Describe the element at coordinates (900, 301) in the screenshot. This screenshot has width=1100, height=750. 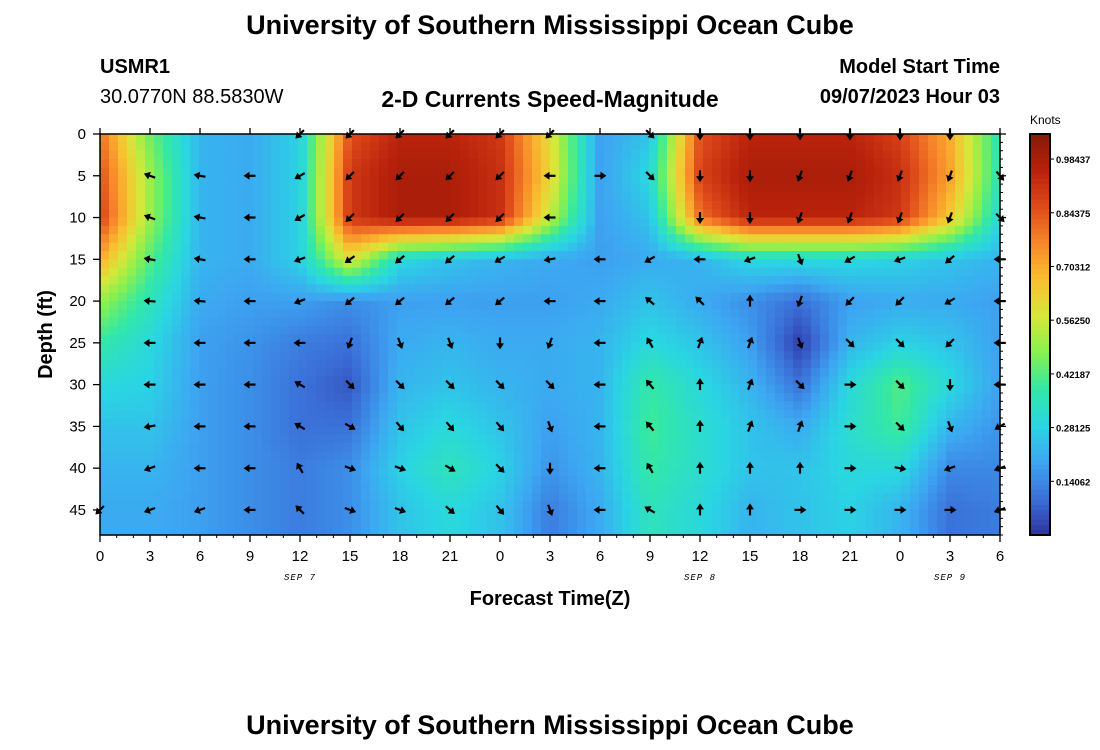
I see `current-arrow` at that location.